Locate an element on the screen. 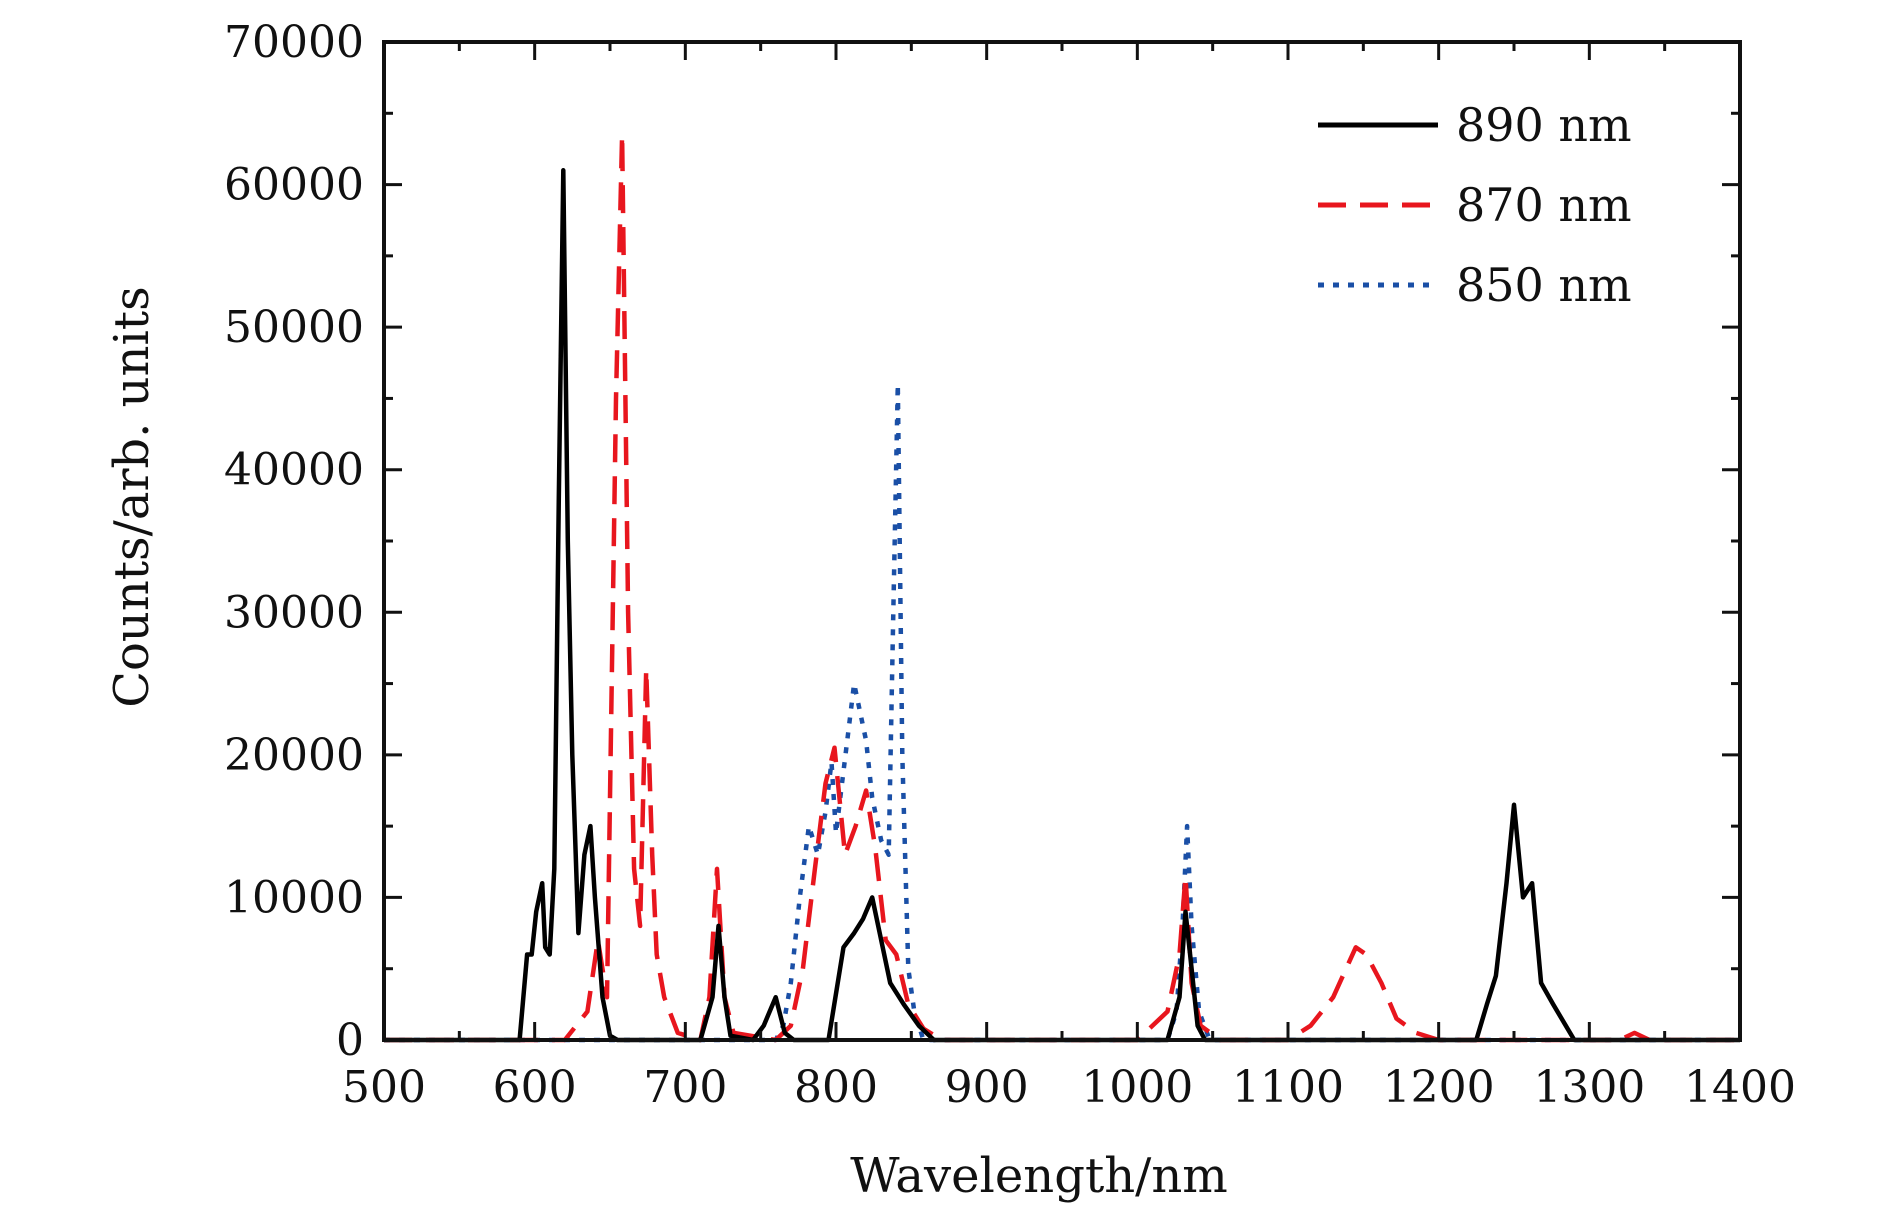 Image resolution: width=1890 pixels, height=1205 pixels. y-tick-label: 10000 is located at coordinates (294, 897).